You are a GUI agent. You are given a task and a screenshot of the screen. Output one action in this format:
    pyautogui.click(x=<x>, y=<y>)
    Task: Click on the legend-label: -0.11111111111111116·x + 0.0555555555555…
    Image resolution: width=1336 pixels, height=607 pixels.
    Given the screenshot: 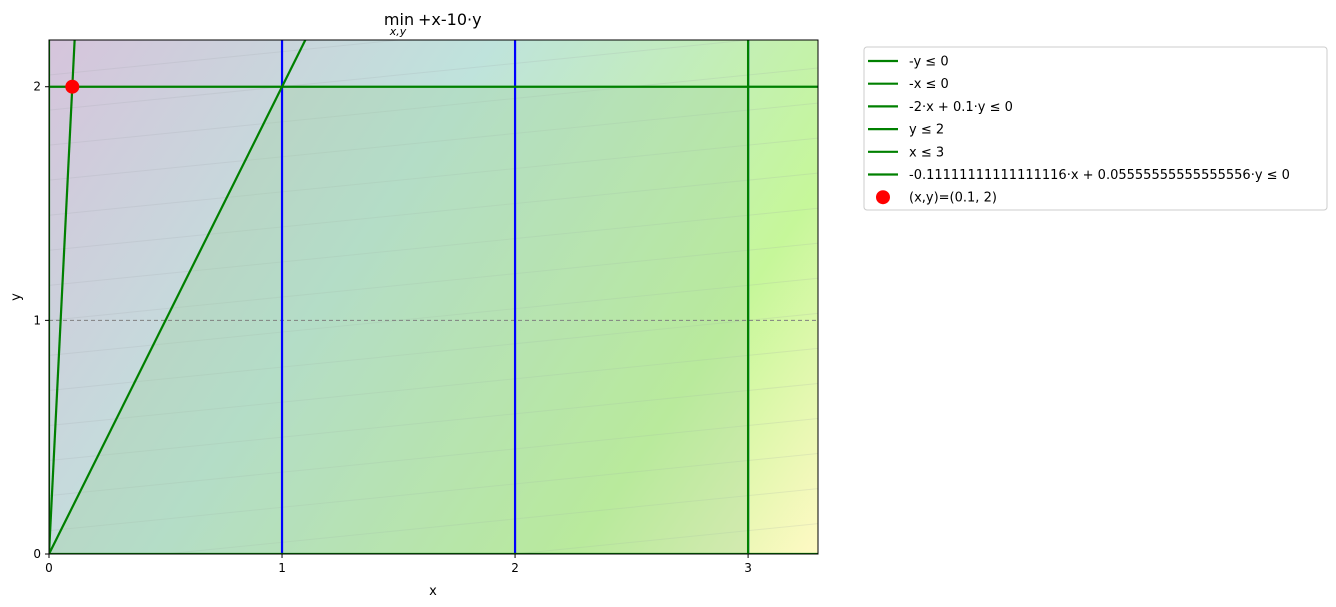 What is the action you would take?
    pyautogui.click(x=1099, y=175)
    